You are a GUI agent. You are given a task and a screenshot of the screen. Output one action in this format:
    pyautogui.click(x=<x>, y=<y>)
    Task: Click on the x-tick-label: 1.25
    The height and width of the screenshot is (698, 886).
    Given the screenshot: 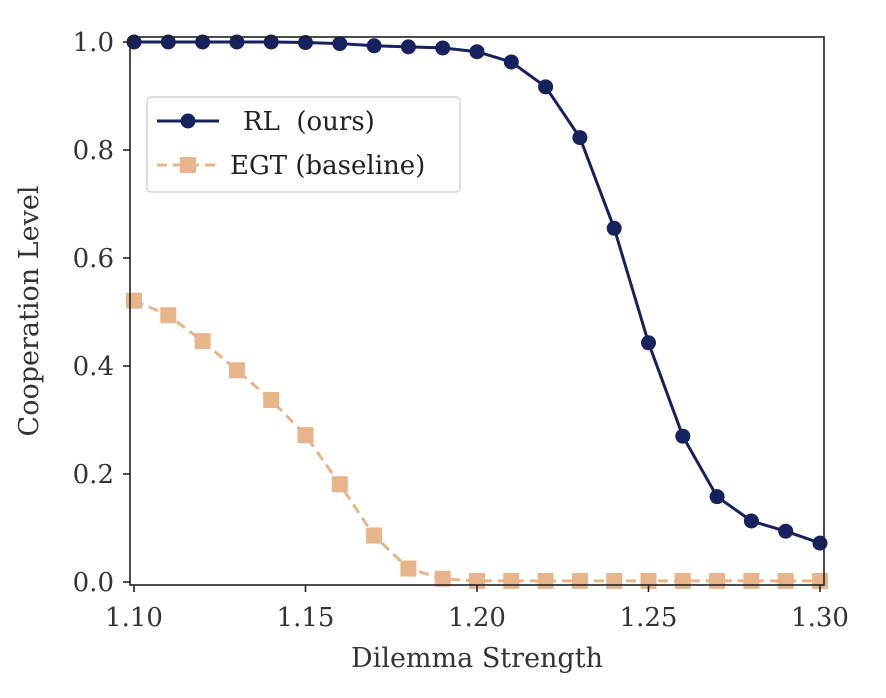 What is the action you would take?
    pyautogui.click(x=649, y=618)
    